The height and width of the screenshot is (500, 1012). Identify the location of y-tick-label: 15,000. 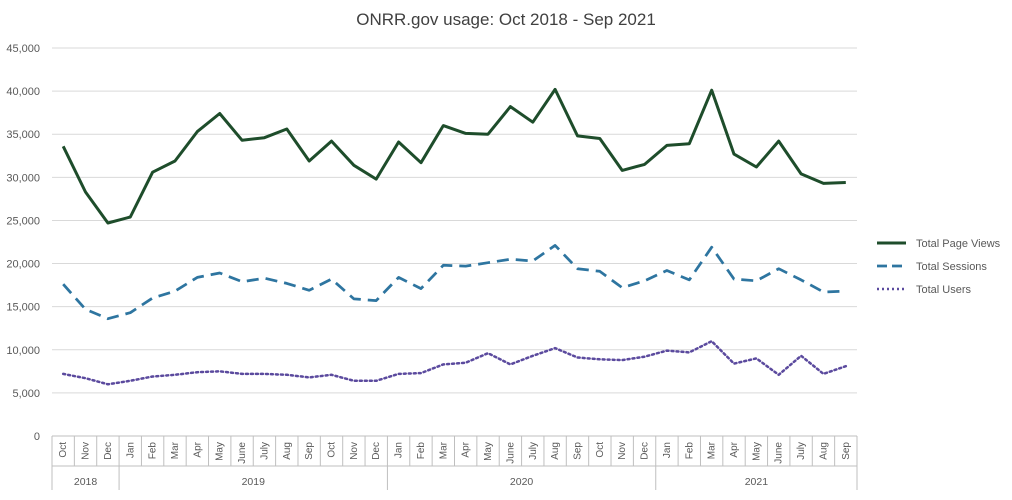
(23, 308).